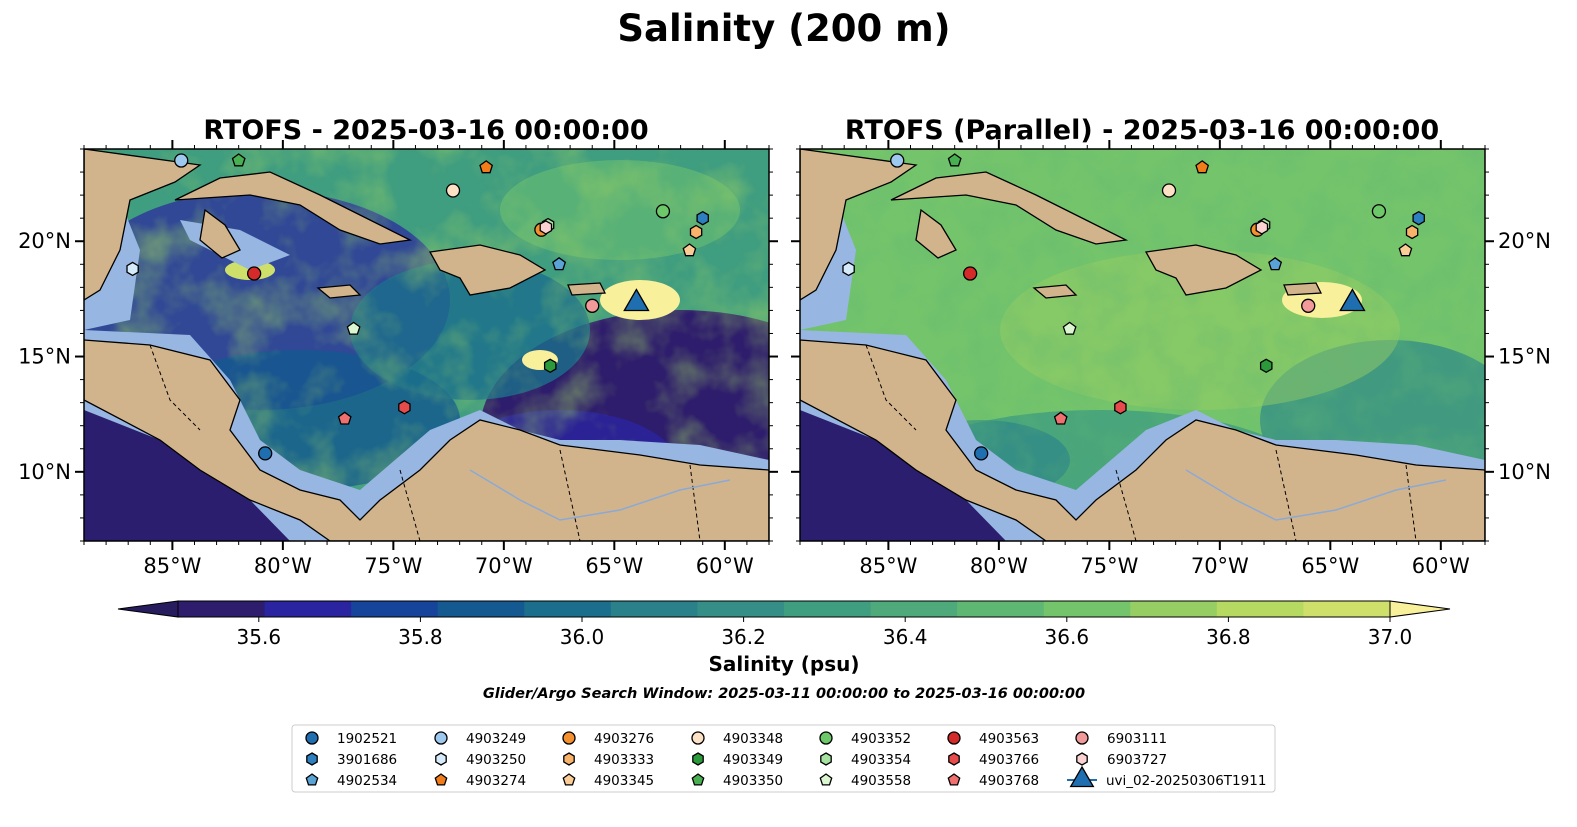 This screenshot has height=827, width=1577. I want to click on colorbar-tick-label: 36.6, so click(1067, 637).